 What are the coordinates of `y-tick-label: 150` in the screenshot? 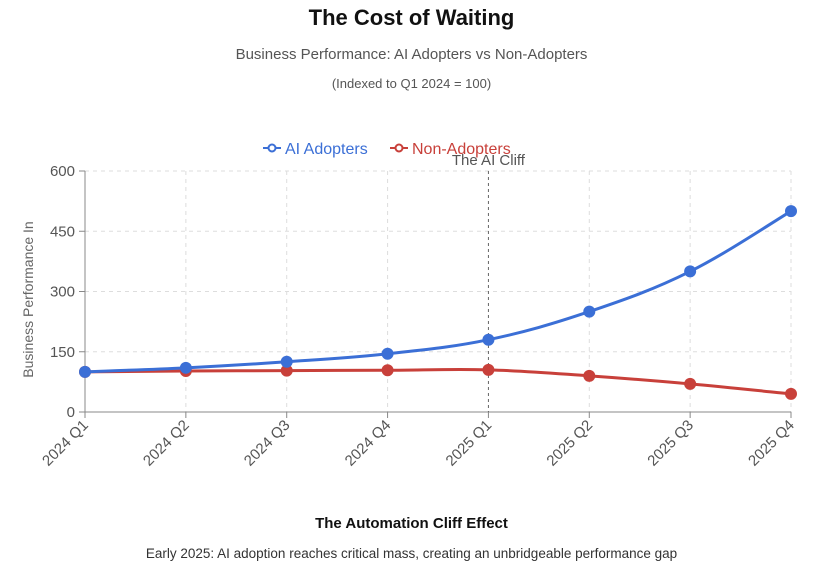 It's located at (62, 352).